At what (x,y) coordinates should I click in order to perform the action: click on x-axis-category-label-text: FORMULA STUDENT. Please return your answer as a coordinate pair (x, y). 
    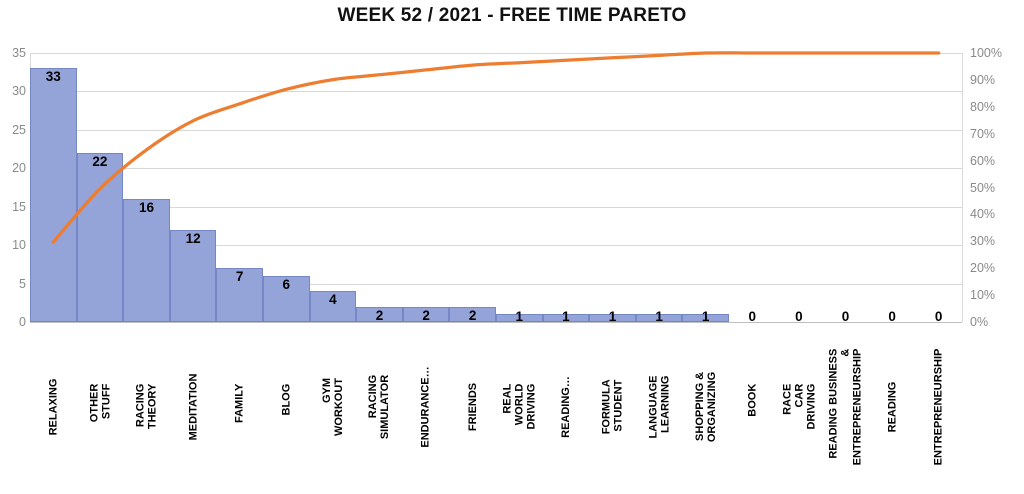
    Looking at the image, I should click on (612, 407).